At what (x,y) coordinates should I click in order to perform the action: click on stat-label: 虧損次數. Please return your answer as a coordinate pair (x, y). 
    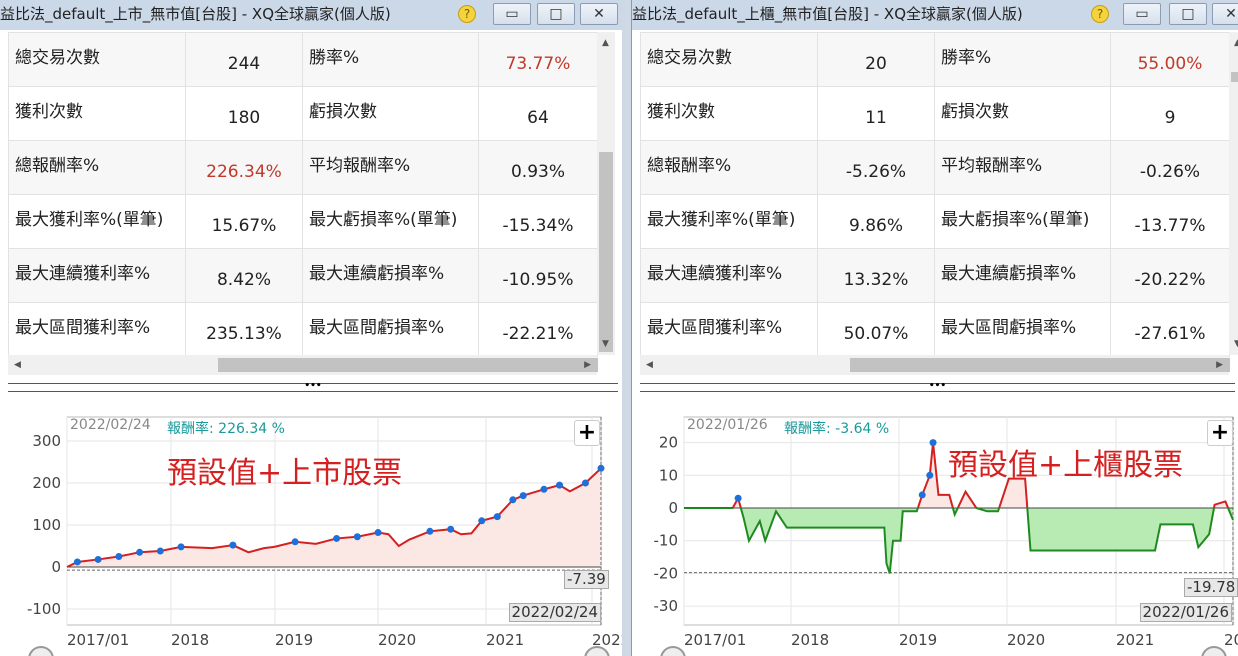
    Looking at the image, I should click on (390, 113).